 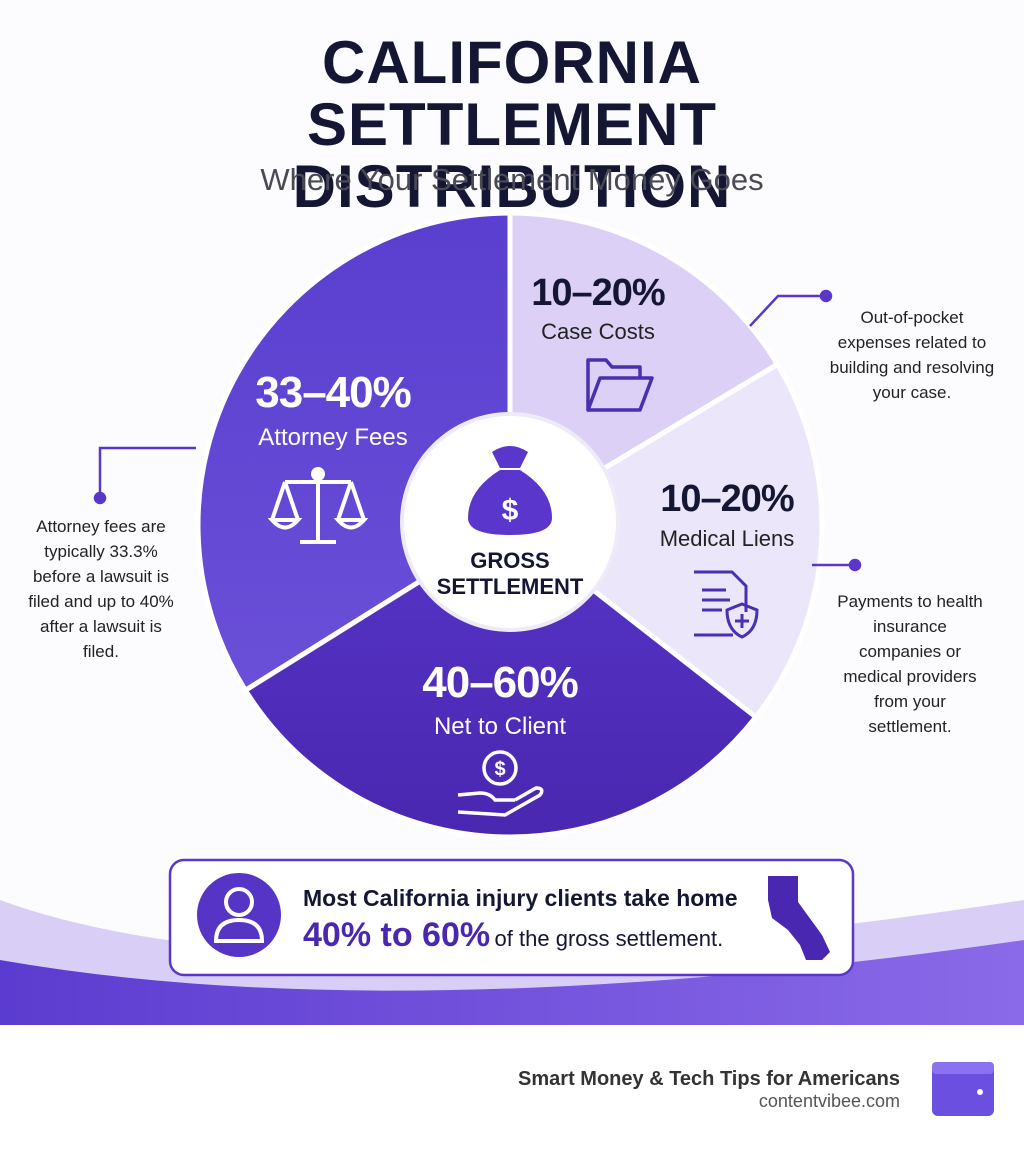 What do you see at coordinates (727, 538) in the screenshot?
I see `segment-label: Medical Liens` at bounding box center [727, 538].